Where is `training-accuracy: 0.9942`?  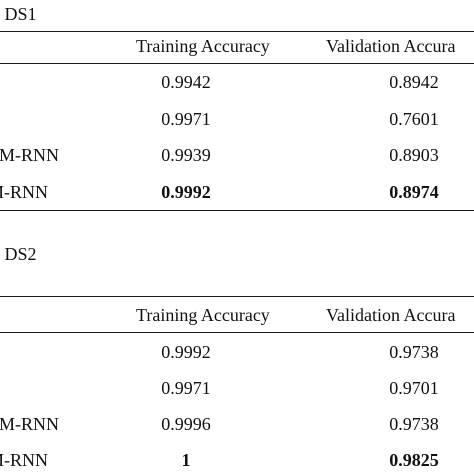 training-accuracy: 0.9942 is located at coordinates (186, 82).